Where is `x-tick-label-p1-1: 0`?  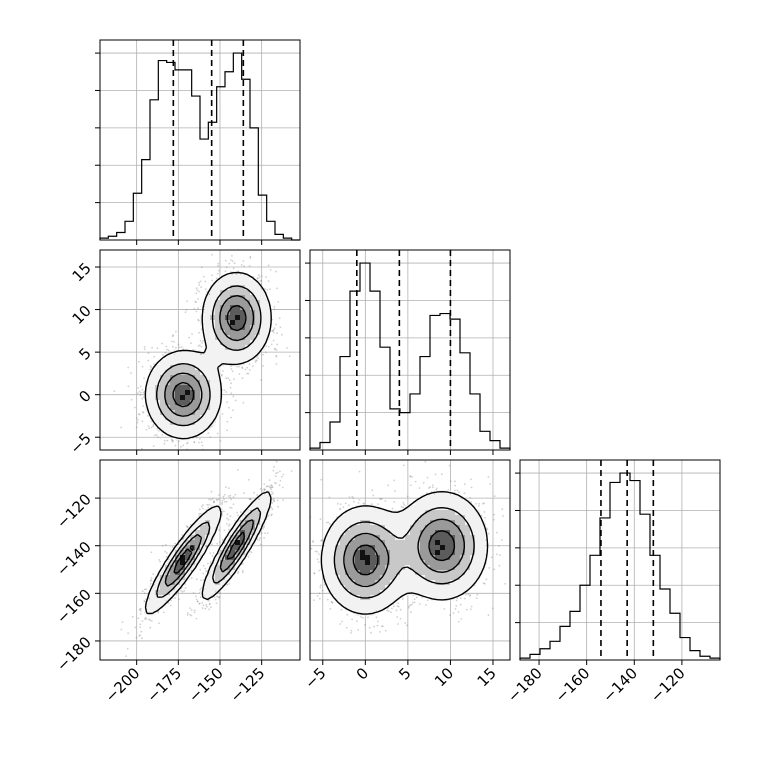
x-tick-label-p1-1: 0 is located at coordinates (362, 673).